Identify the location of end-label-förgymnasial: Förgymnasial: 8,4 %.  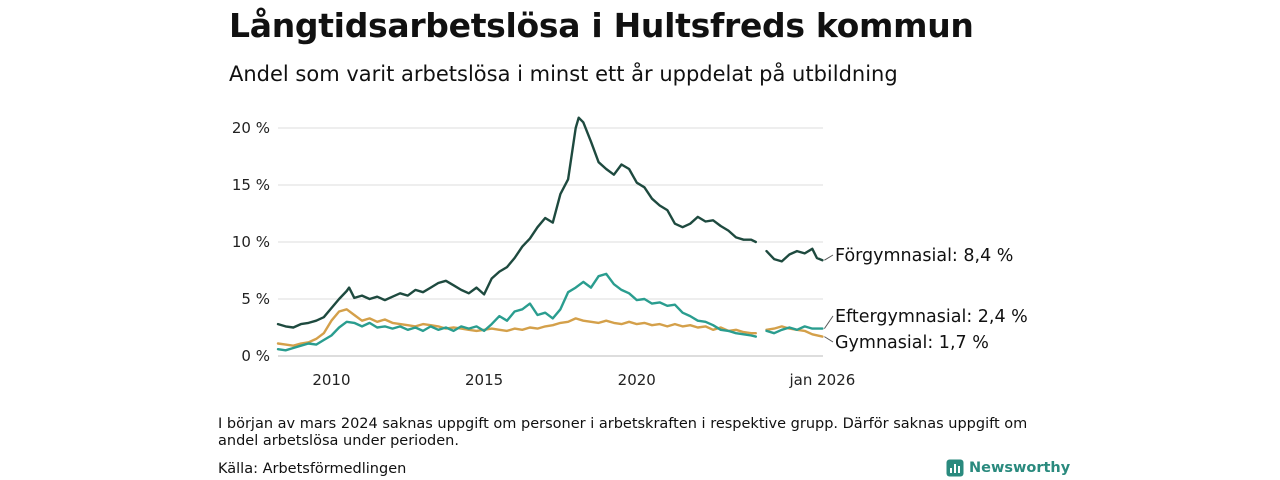
(924, 256).